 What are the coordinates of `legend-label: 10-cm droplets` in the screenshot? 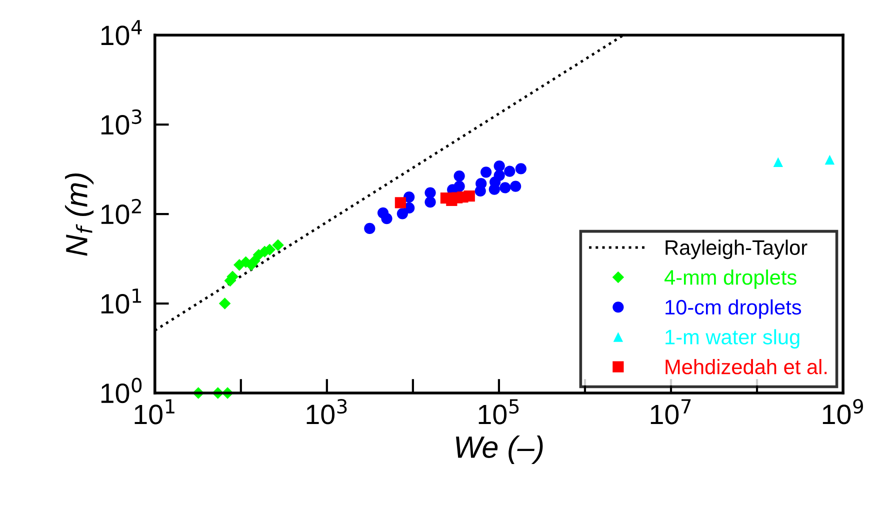 It's located at (734, 309).